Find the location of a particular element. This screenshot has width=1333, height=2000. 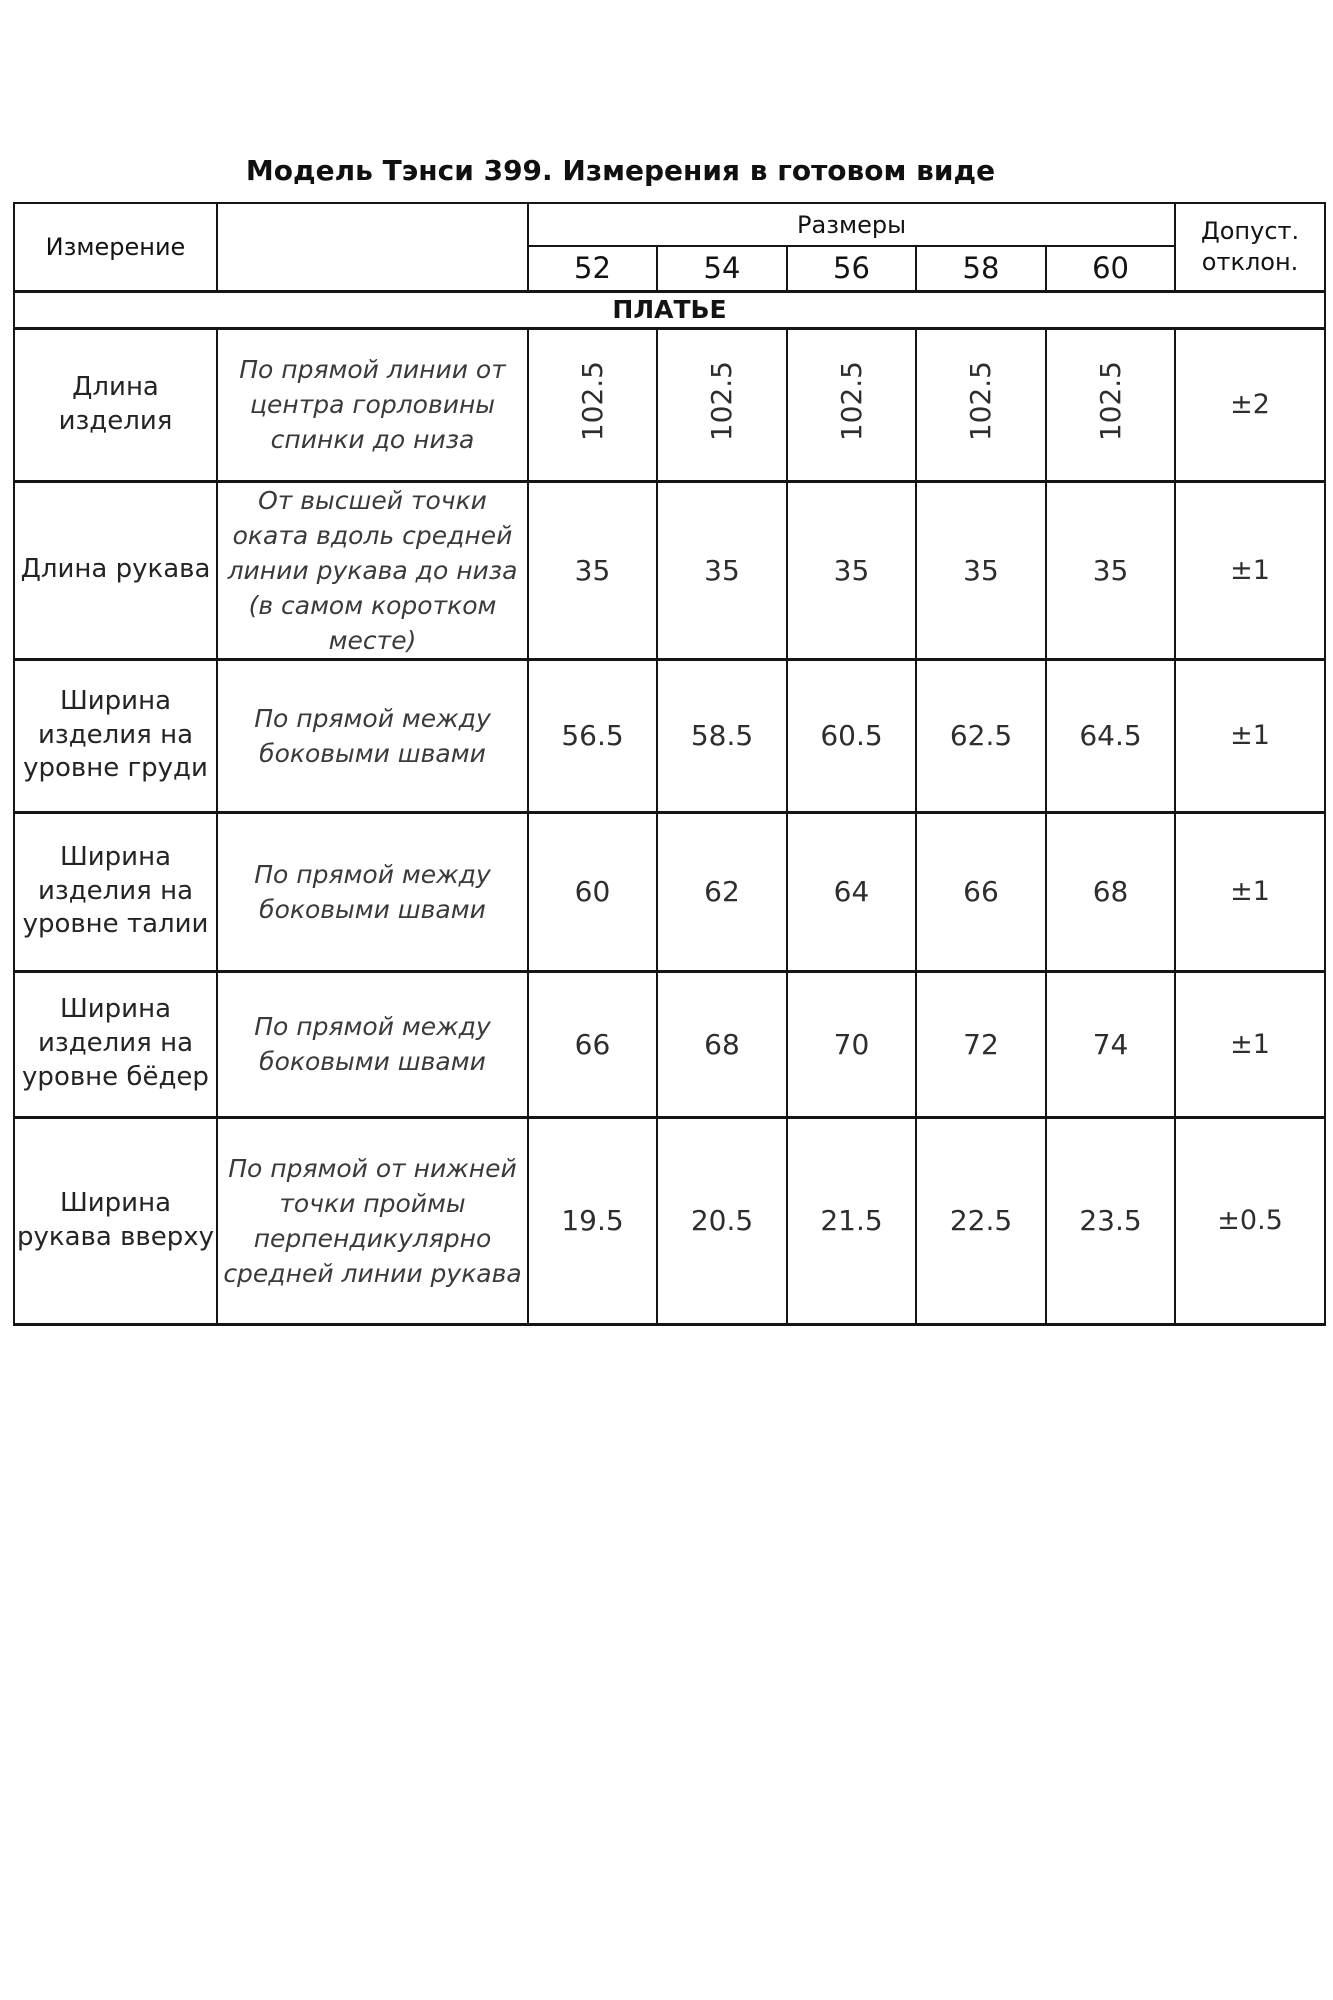

size-value-cell: 60 is located at coordinates (592, 891).